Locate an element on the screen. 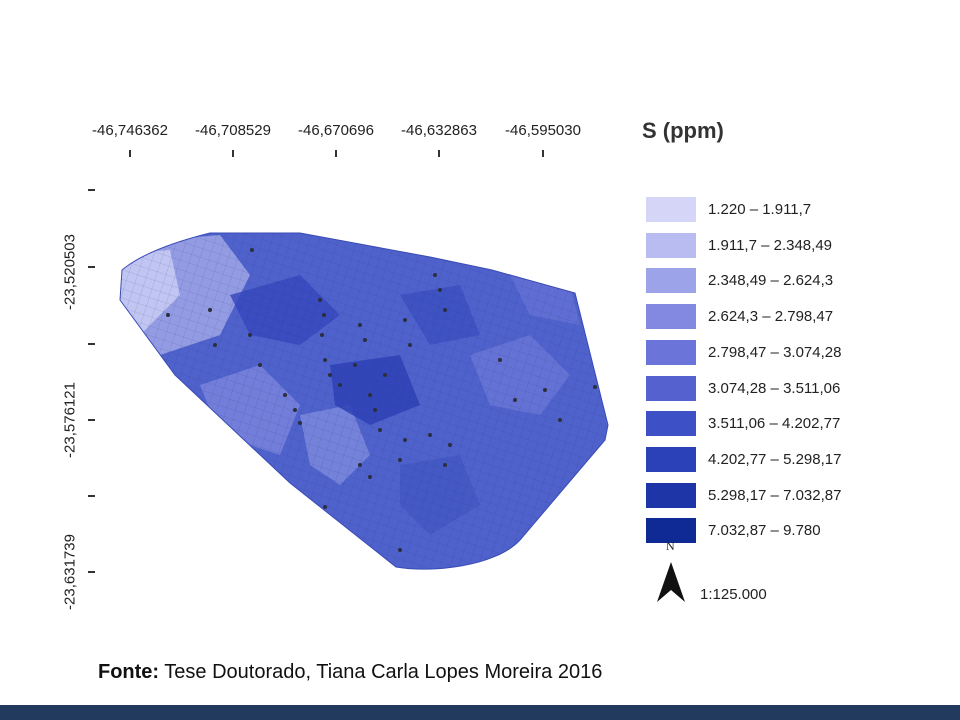  source-label: Fonte: is located at coordinates (129, 672).